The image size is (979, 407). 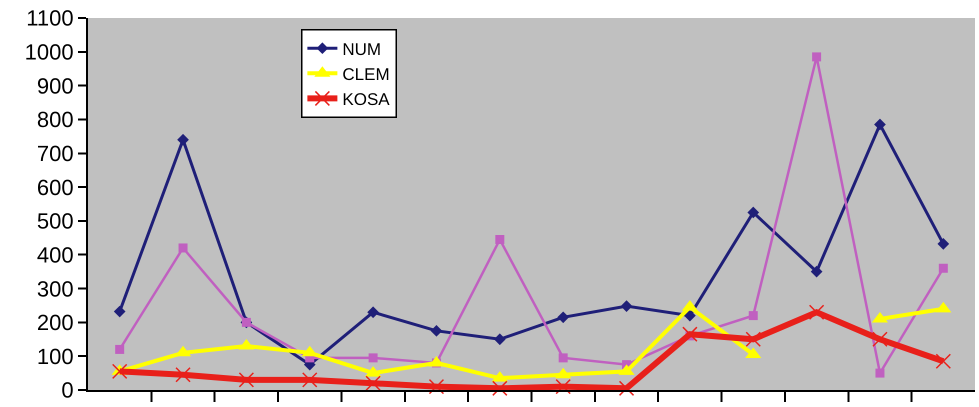 I want to click on y-tick-label: 200, so click(x=55, y=323).